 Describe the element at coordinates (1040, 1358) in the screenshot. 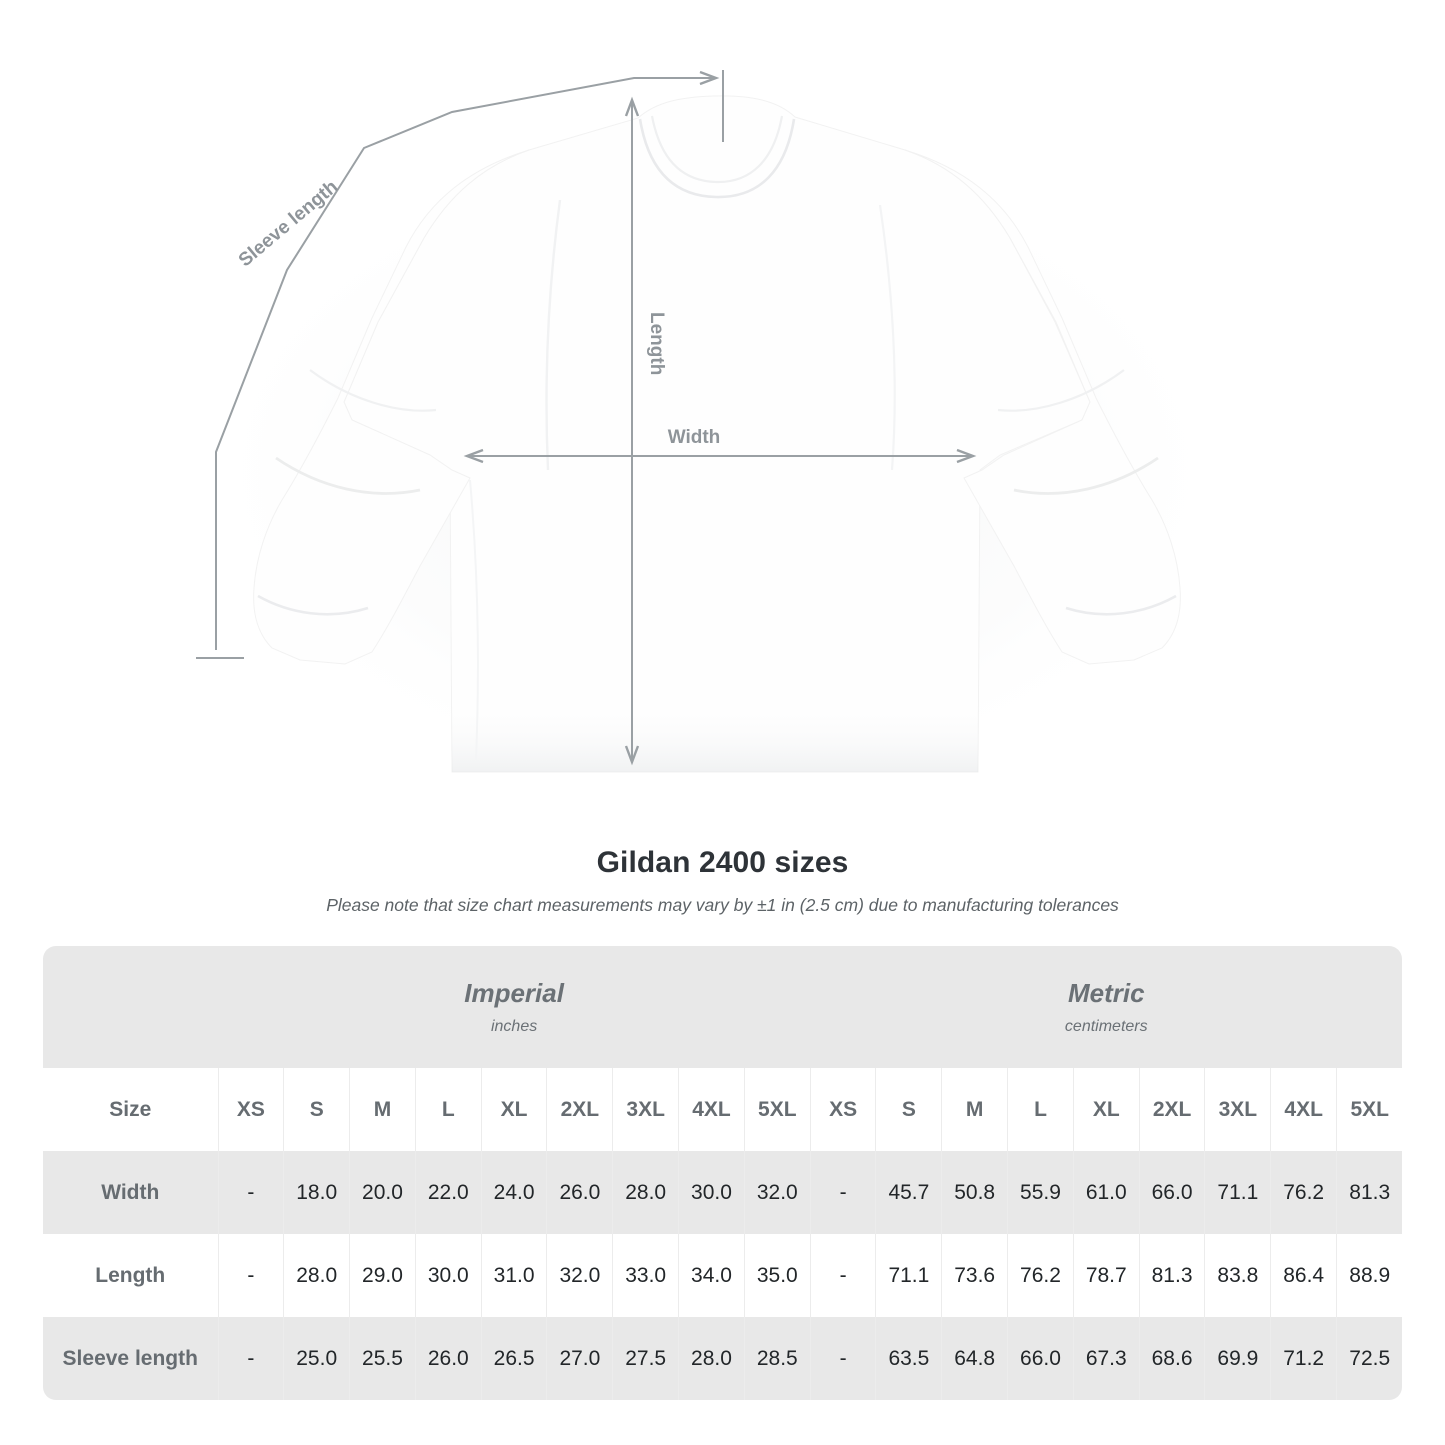

I see `cell-sleeve-metric-l: 66.0` at that location.